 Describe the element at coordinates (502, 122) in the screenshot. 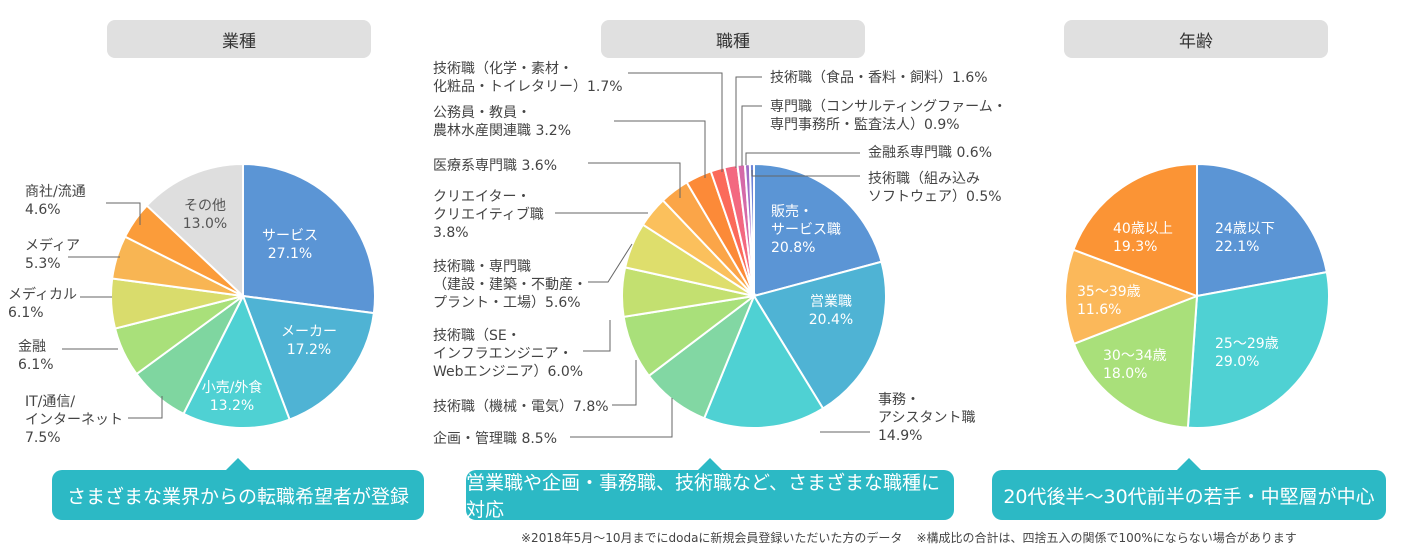

I see `data-label: 公務員・教員・農林水産関連職 3.2%` at that location.